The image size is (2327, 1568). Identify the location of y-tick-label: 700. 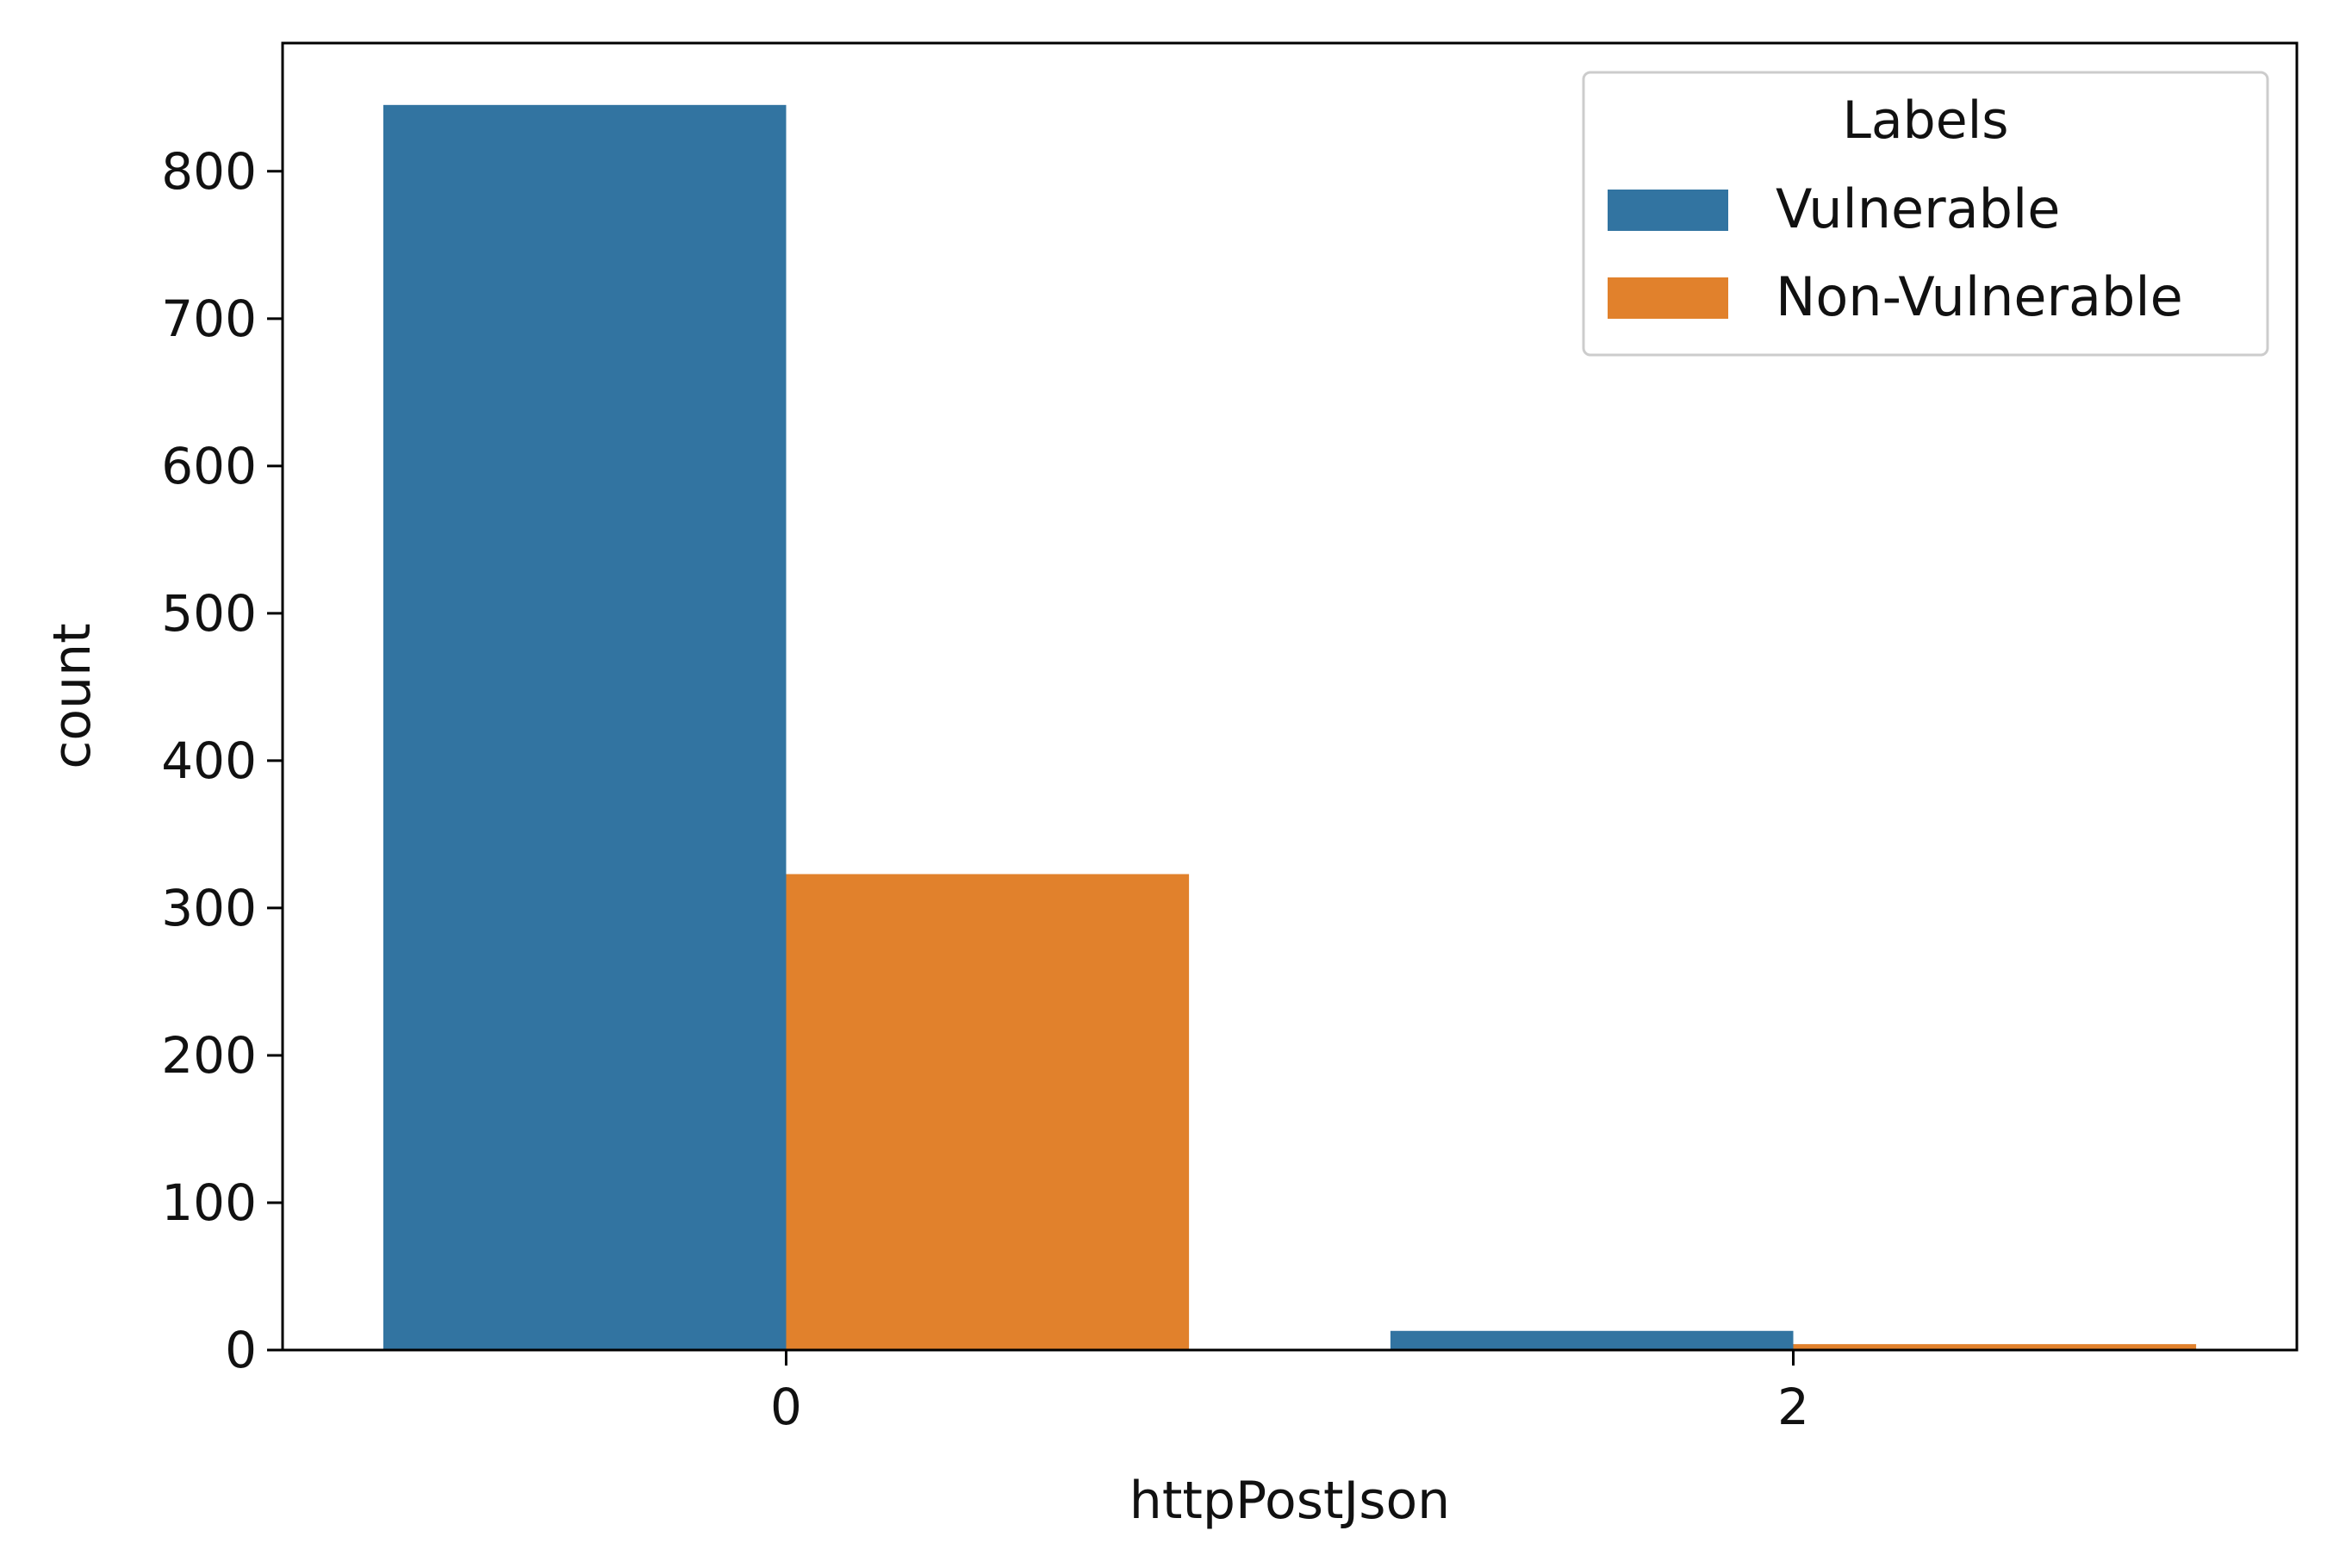
(209, 319).